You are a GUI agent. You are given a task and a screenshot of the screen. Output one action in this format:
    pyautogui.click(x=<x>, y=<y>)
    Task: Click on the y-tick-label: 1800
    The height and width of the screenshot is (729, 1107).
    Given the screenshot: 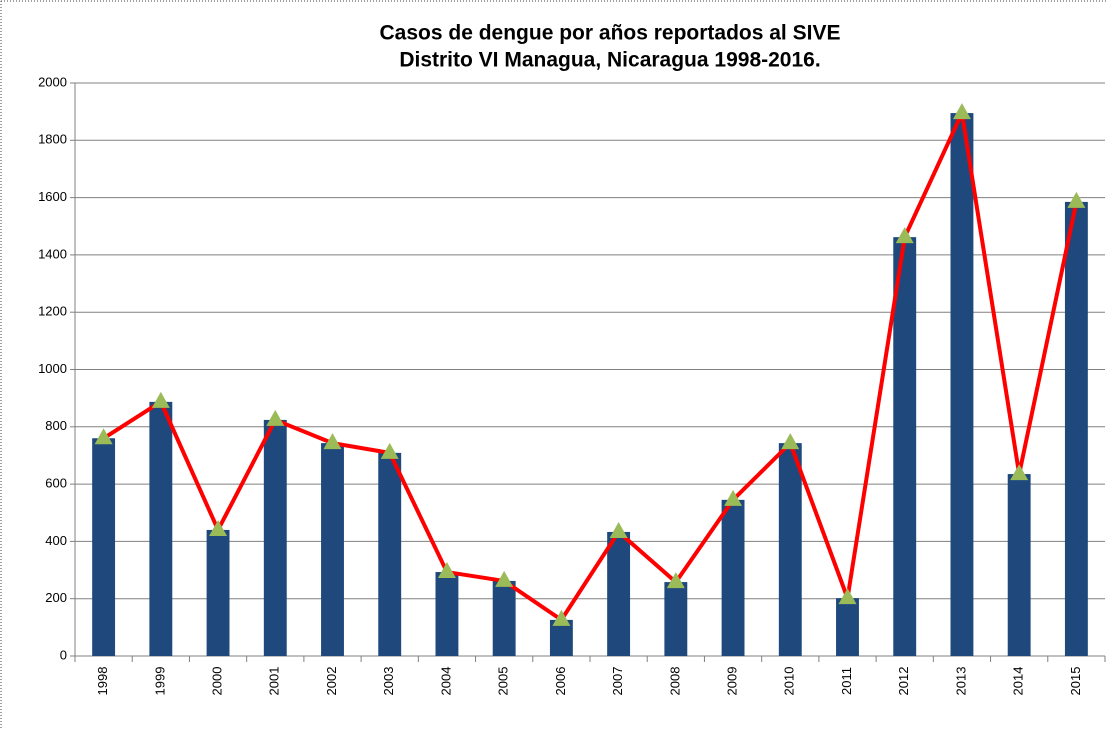 What is the action you would take?
    pyautogui.click(x=52, y=139)
    